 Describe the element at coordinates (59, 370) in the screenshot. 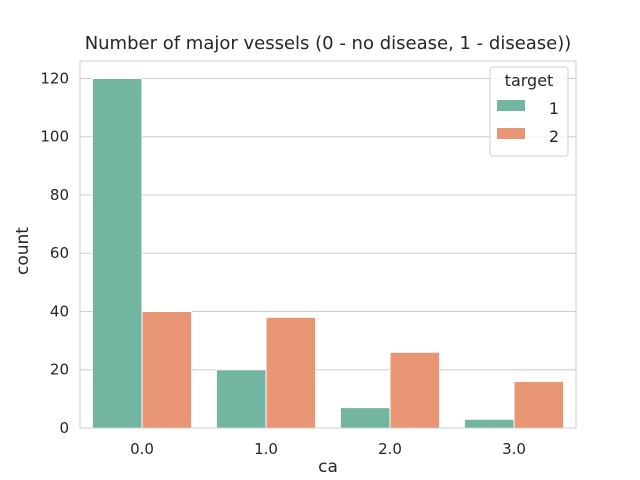

I see `y-tick-label: 20` at that location.